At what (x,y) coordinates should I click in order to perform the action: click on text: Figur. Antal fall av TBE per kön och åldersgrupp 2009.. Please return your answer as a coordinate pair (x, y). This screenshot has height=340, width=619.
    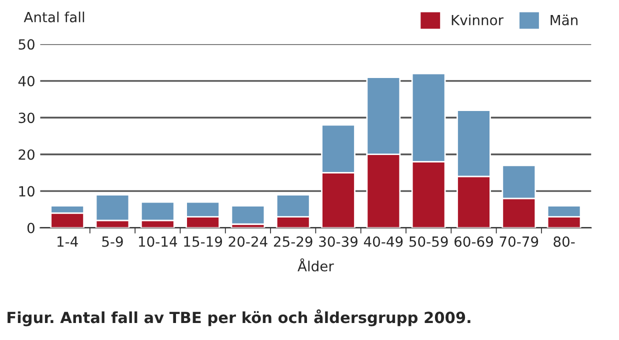
    Looking at the image, I should click on (239, 317).